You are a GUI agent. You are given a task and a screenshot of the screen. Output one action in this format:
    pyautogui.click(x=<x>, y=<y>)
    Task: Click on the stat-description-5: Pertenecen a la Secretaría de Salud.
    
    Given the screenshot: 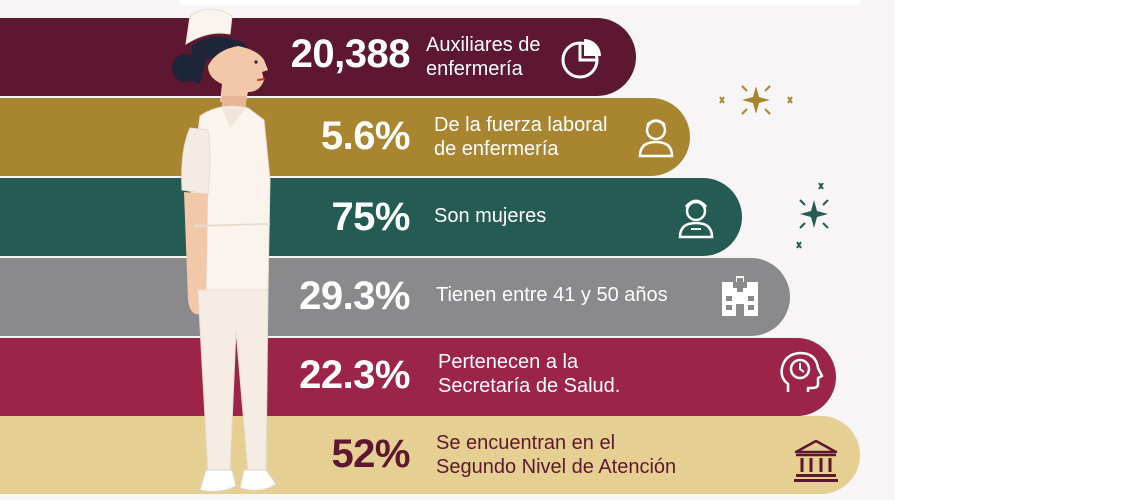 What is the action you would take?
    pyautogui.click(x=529, y=374)
    